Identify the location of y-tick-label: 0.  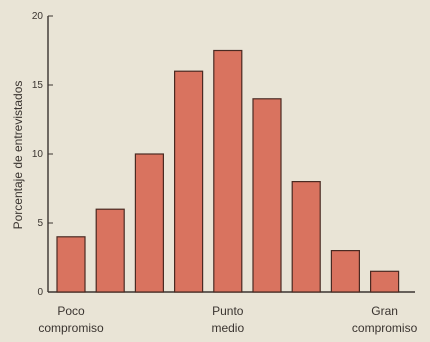
(40, 292).